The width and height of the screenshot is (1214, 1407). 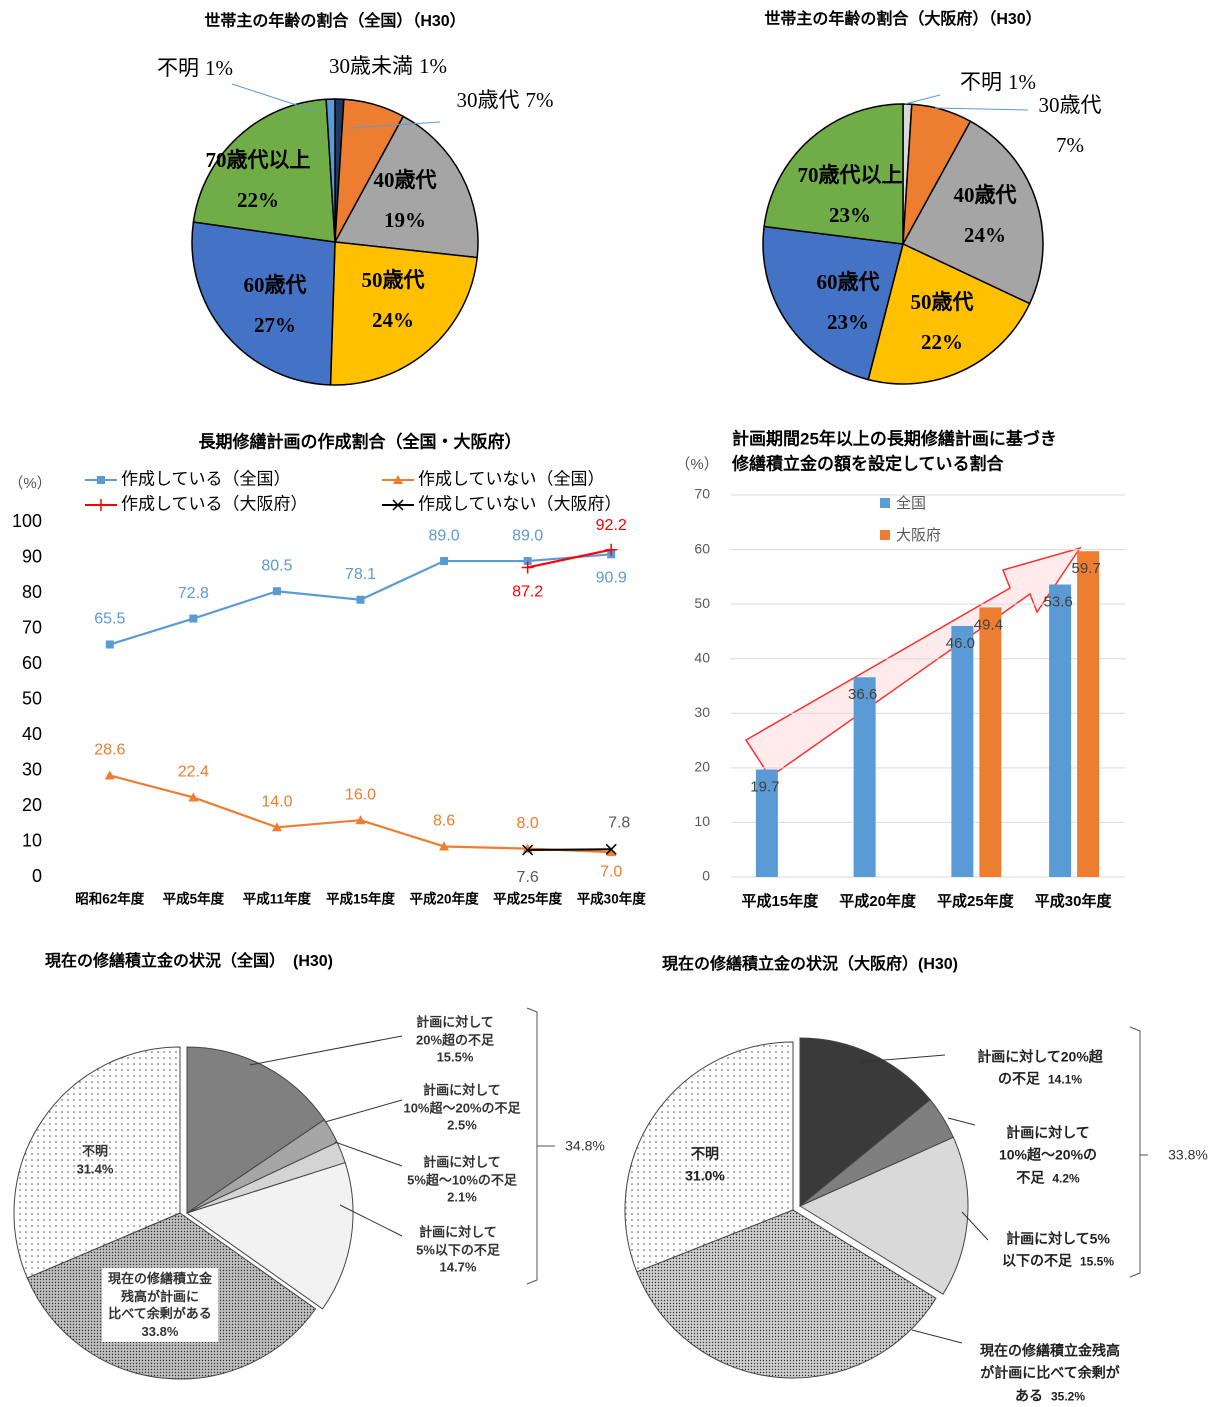 What do you see at coordinates (488, 100) in the screenshot?
I see `slice-category: 30歳代` at bounding box center [488, 100].